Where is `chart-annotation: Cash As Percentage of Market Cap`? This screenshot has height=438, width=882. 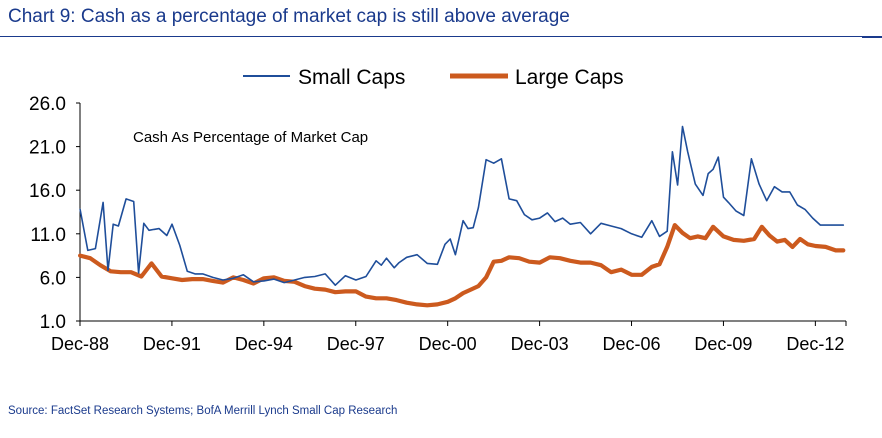 chart-annotation: Cash As Percentage of Market Cap is located at coordinates (250, 137).